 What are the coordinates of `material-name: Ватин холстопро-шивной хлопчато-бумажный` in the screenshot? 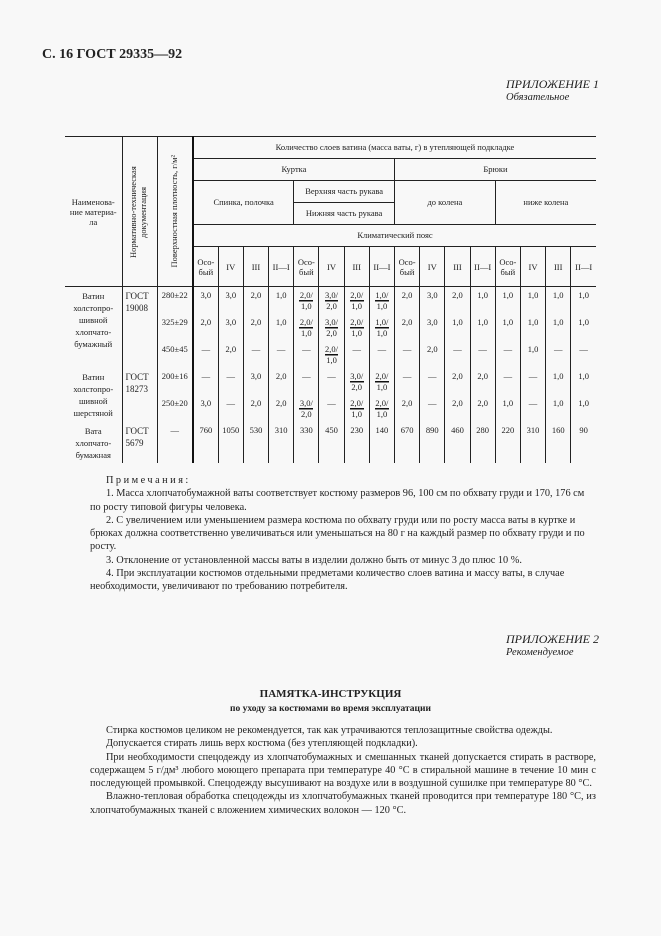 It's located at (94, 327).